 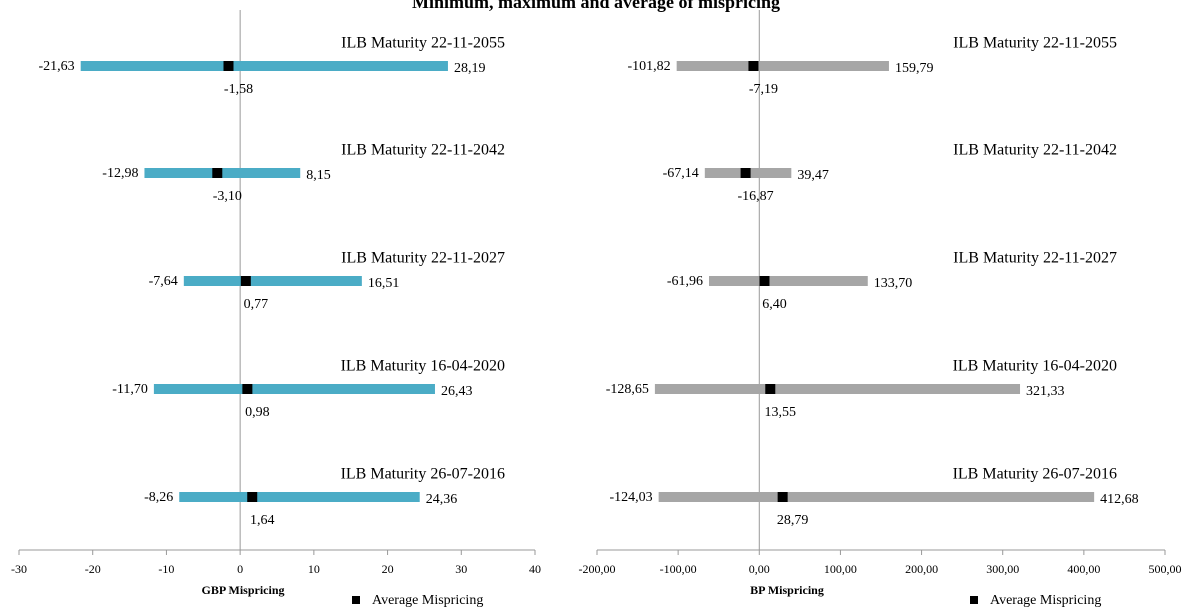 What do you see at coordinates (384, 283) in the screenshot?
I see `max-label: 16,51` at bounding box center [384, 283].